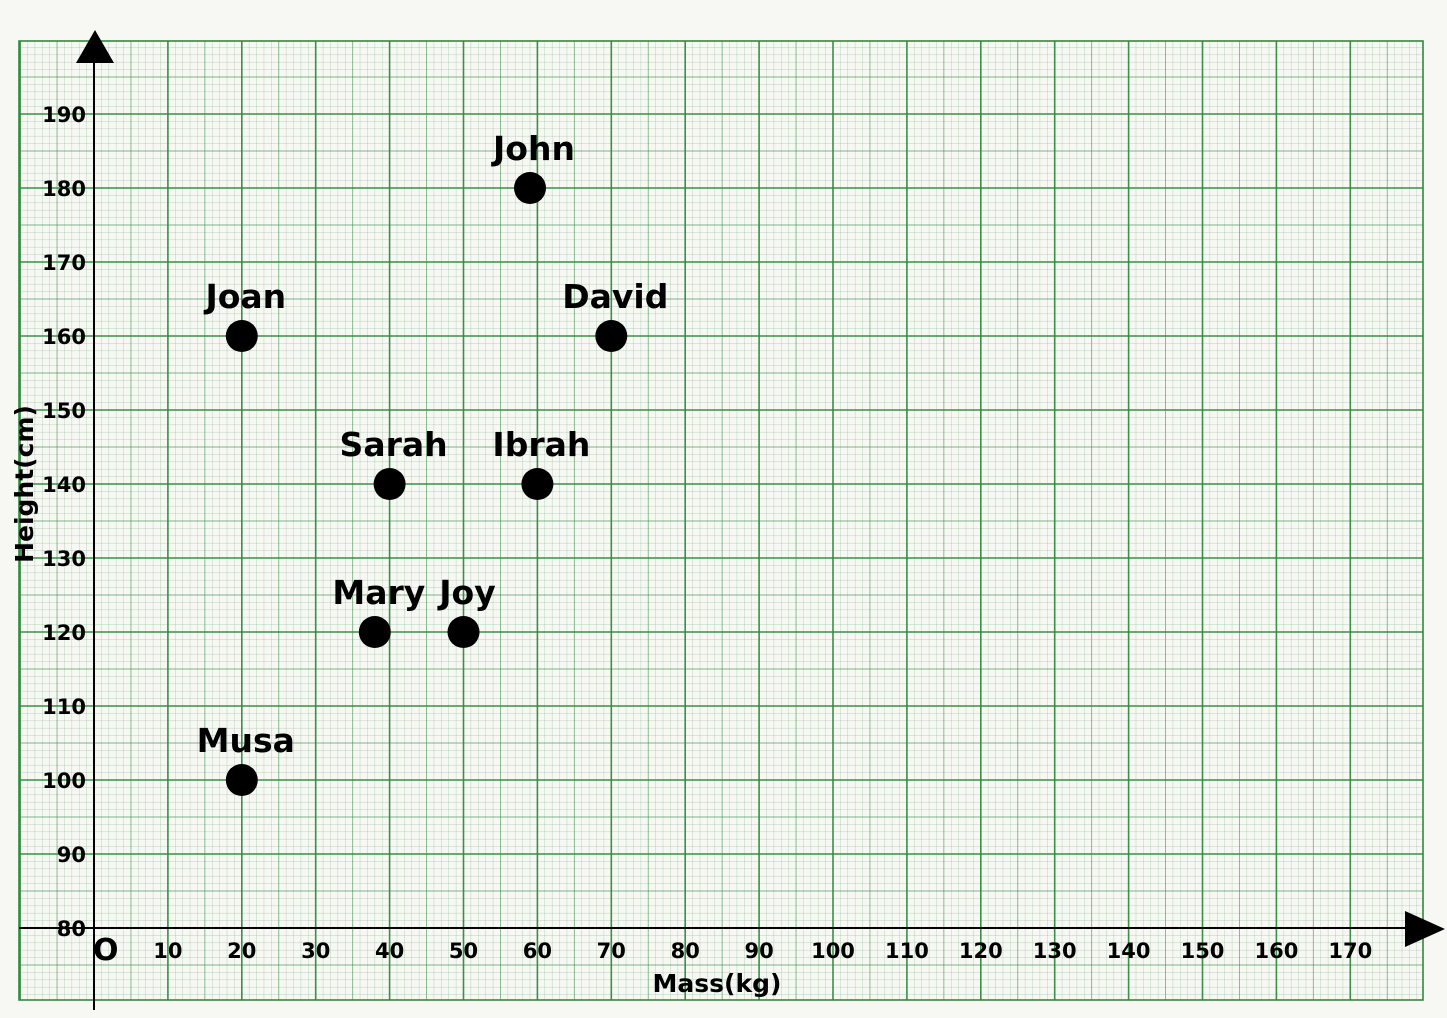 This screenshot has height=1018, width=1447. What do you see at coordinates (537, 951) in the screenshot?
I see `x-tick-label: 60` at bounding box center [537, 951].